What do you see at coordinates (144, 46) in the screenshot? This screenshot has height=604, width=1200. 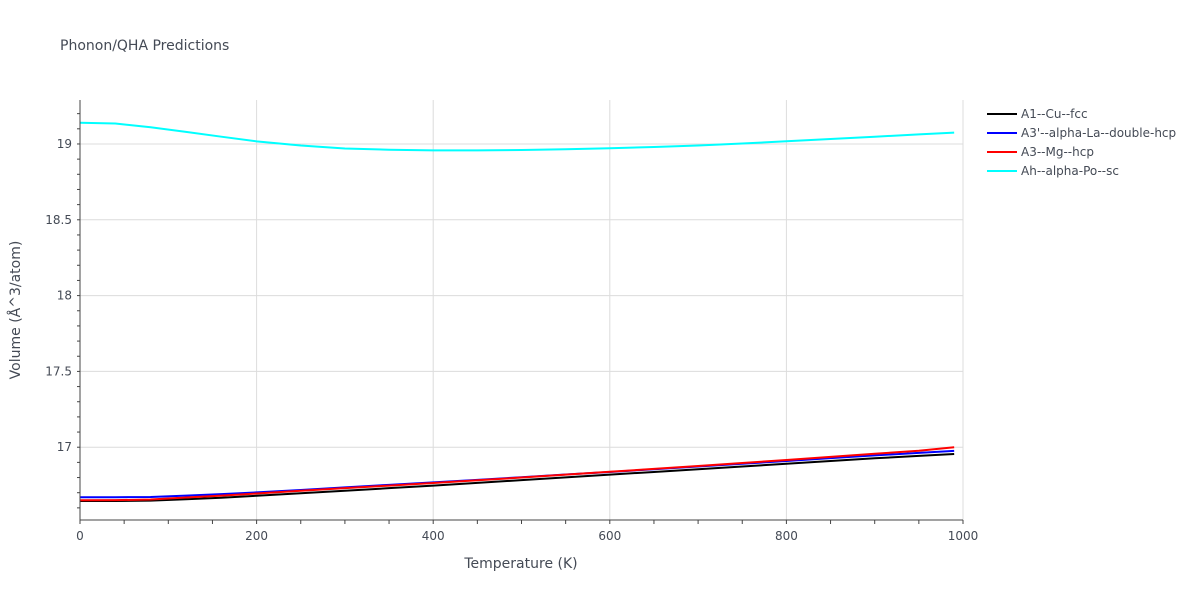 I see `chart-title: Phonon/QHA Predictions` at bounding box center [144, 46].